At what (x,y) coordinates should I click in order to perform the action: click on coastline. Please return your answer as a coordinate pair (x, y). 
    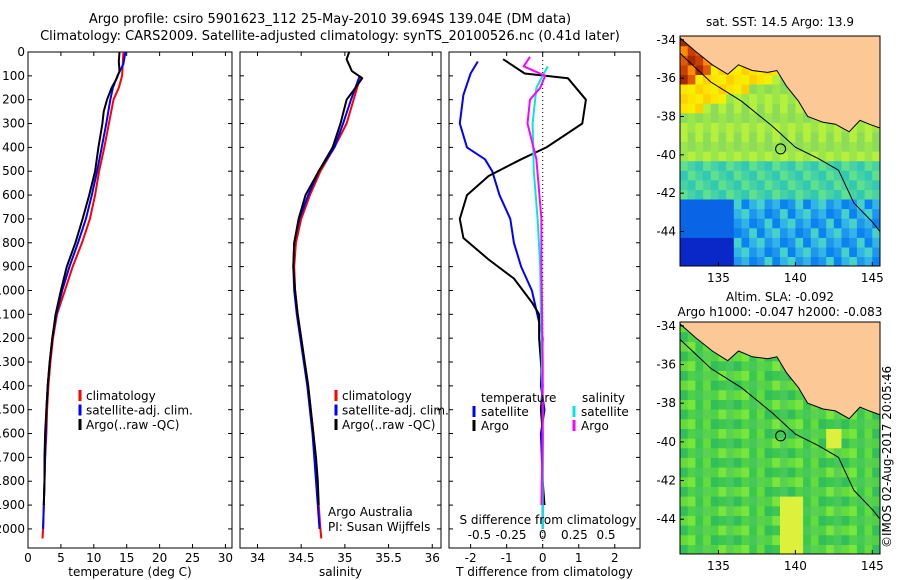
    Looking at the image, I should click on (780, 371).